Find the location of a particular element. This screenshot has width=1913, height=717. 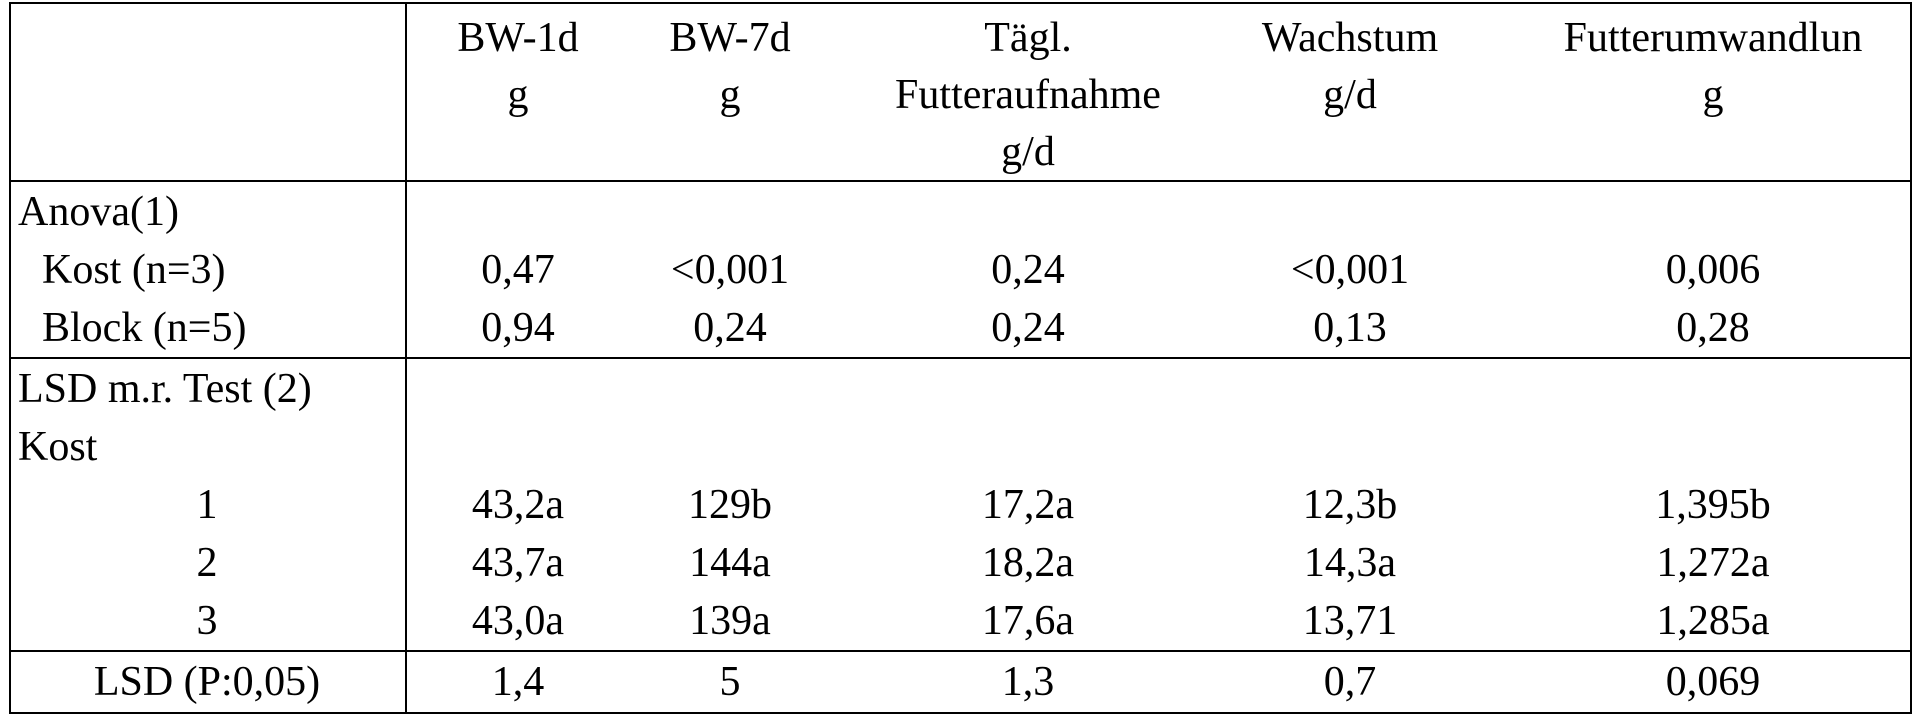

cell: 17,2a is located at coordinates (1028, 505).